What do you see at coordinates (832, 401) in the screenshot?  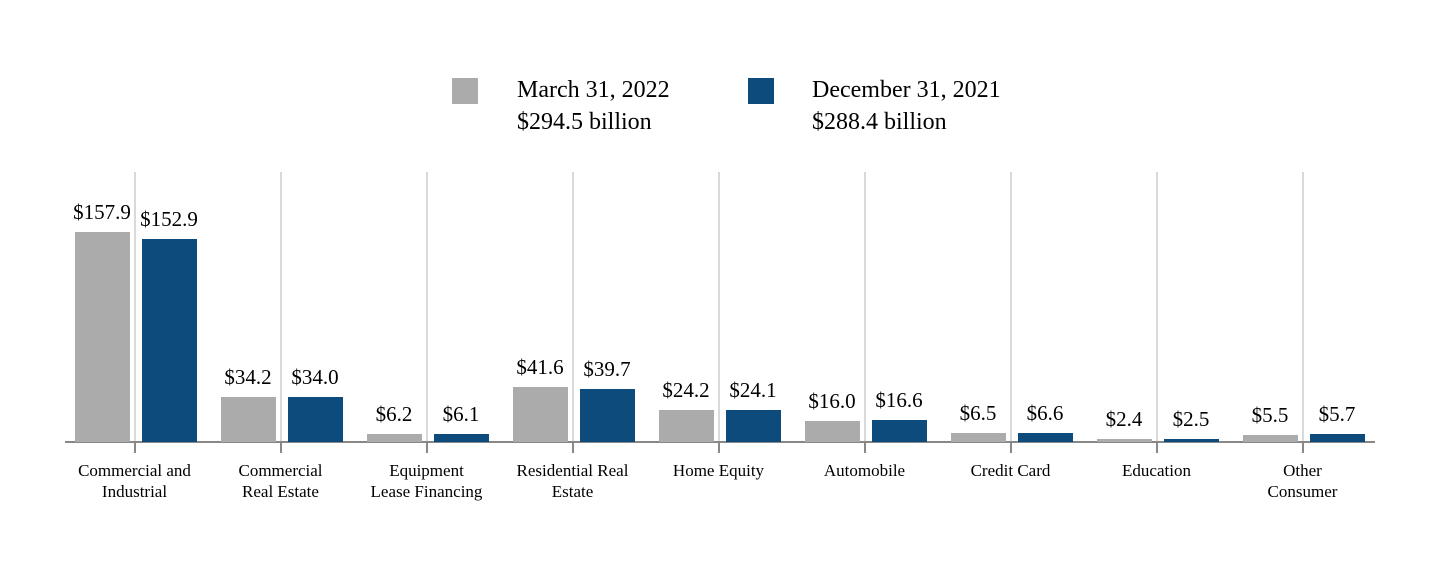 I see `value-label-march-31-2022-automobile: $16.0` at bounding box center [832, 401].